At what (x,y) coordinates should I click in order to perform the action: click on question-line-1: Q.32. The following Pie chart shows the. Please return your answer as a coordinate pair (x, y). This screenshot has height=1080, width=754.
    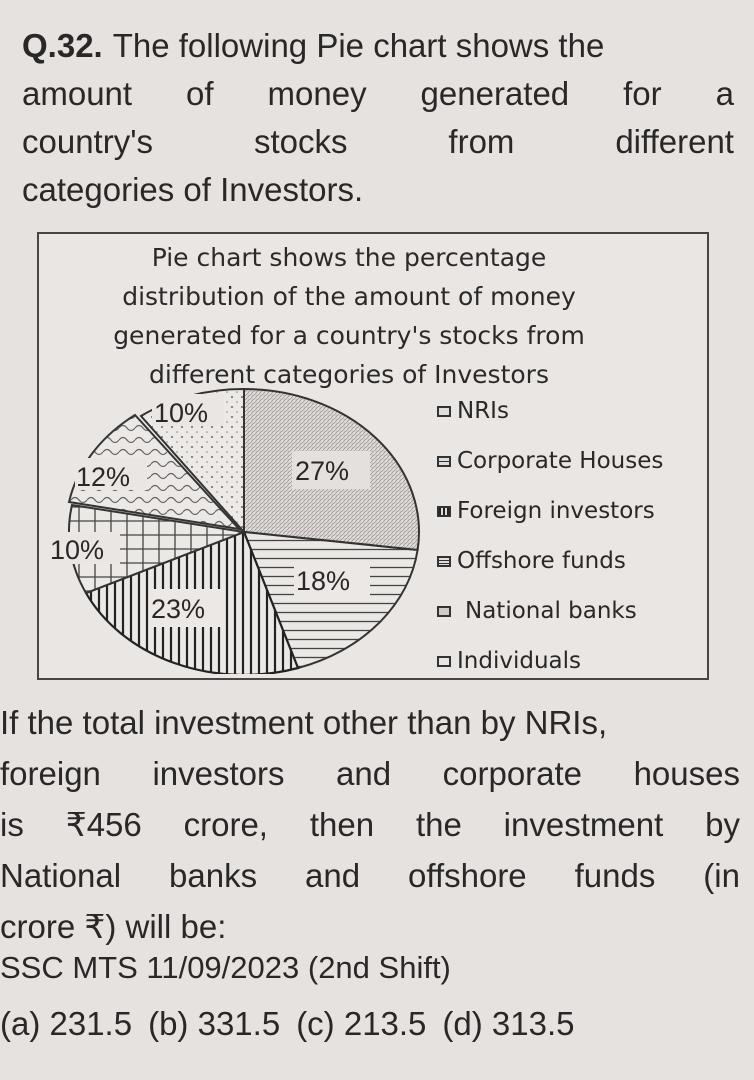
    Looking at the image, I should click on (378, 46).